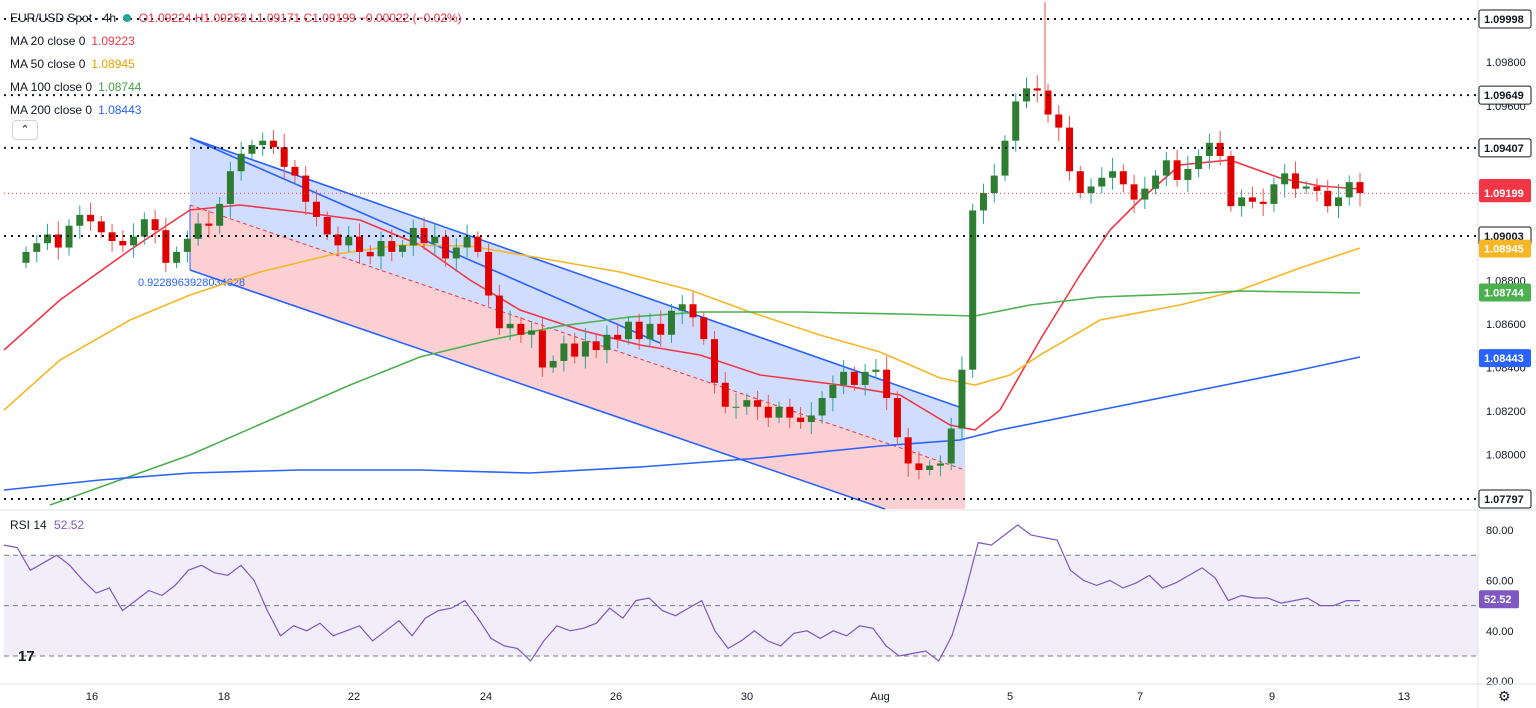 This screenshot has height=708, width=1536. What do you see at coordinates (72, 64) in the screenshot?
I see `ma50-row: MA 50 close 0 1.08945` at bounding box center [72, 64].